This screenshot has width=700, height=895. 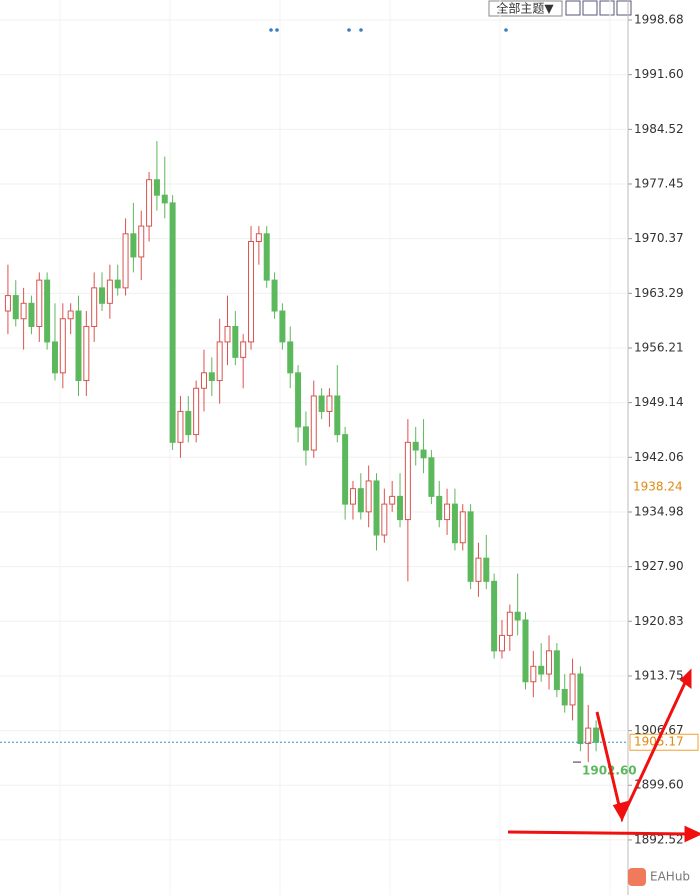 What do you see at coordinates (659, 129) in the screenshot?
I see `y-tick-label: 1984.52` at bounding box center [659, 129].